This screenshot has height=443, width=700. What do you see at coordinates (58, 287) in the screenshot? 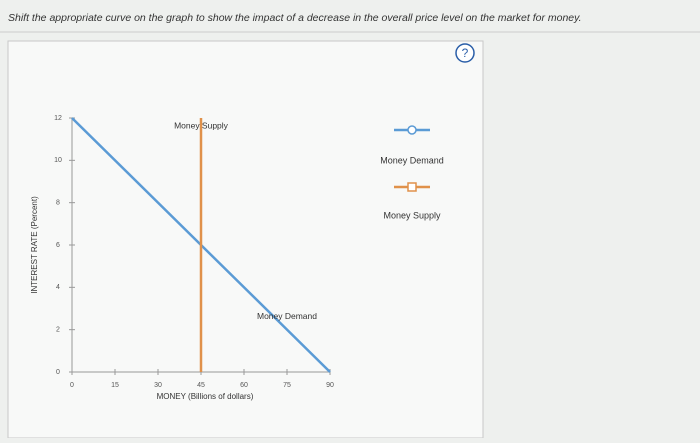
I see `y-tick-label: 4` at bounding box center [58, 287].